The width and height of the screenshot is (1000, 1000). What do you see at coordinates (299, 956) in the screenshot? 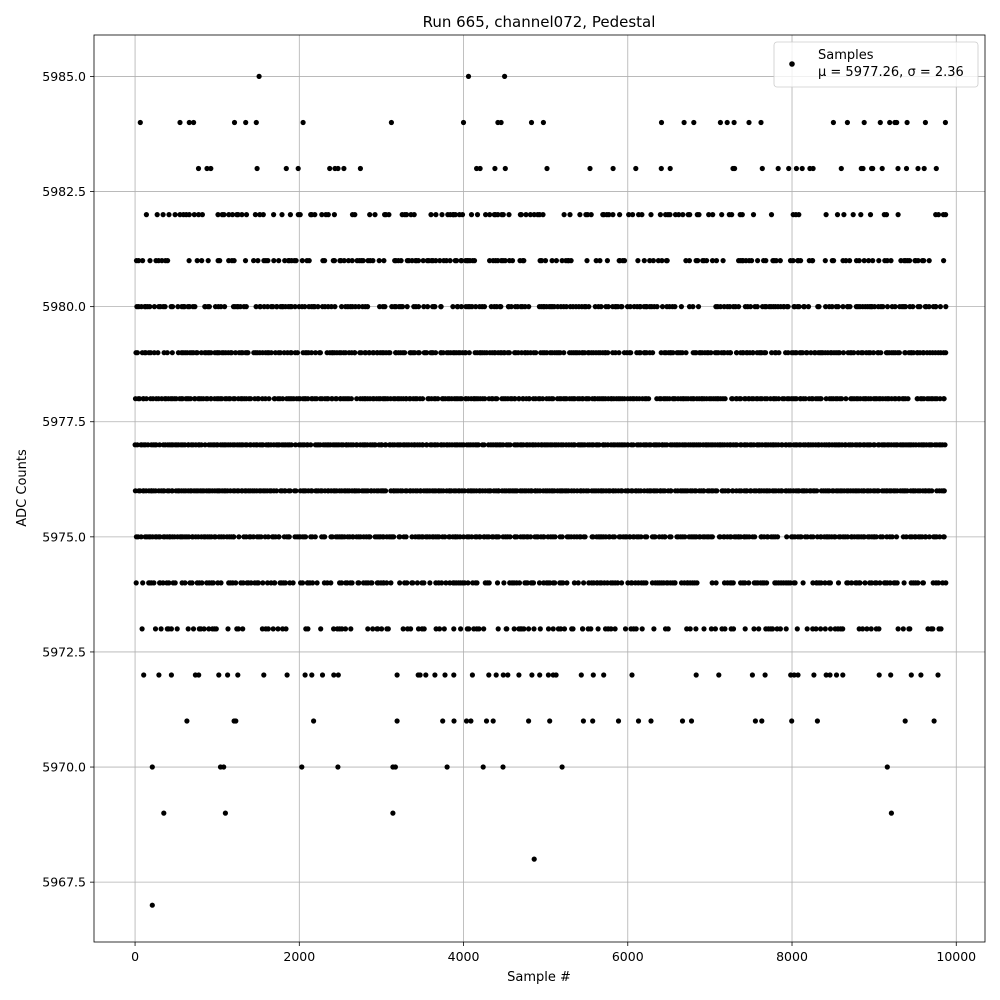
I see `x-tick-label: 2000` at bounding box center [299, 956].